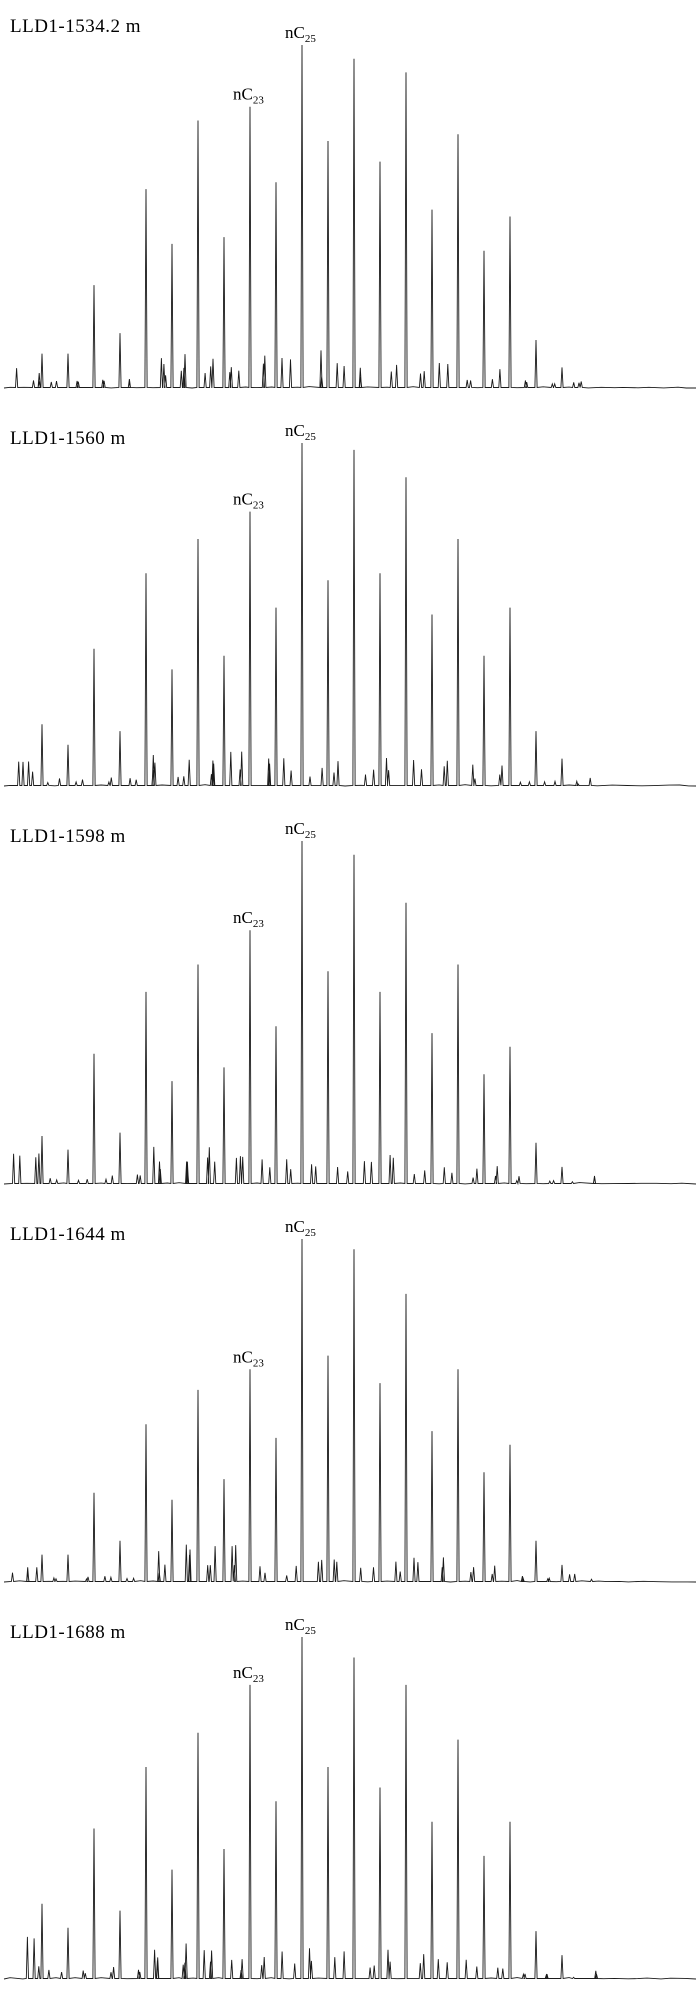 The height and width of the screenshot is (1989, 700). What do you see at coordinates (68, 836) in the screenshot?
I see `sample-depth-label: LLD1-1598 m` at bounding box center [68, 836].